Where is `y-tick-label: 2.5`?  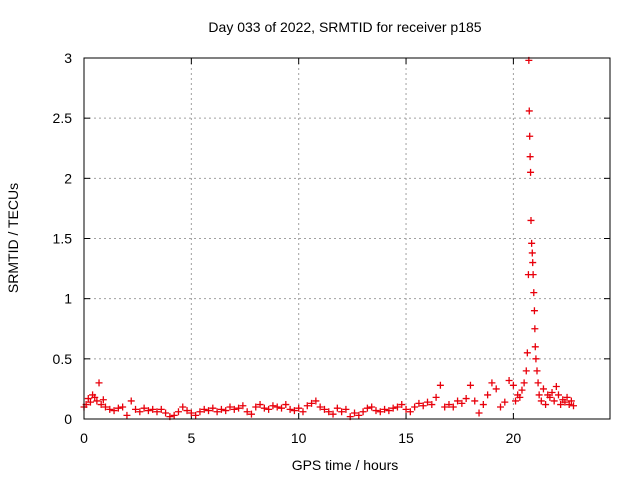 y-tick-label: 2.5 is located at coordinates (63, 118).